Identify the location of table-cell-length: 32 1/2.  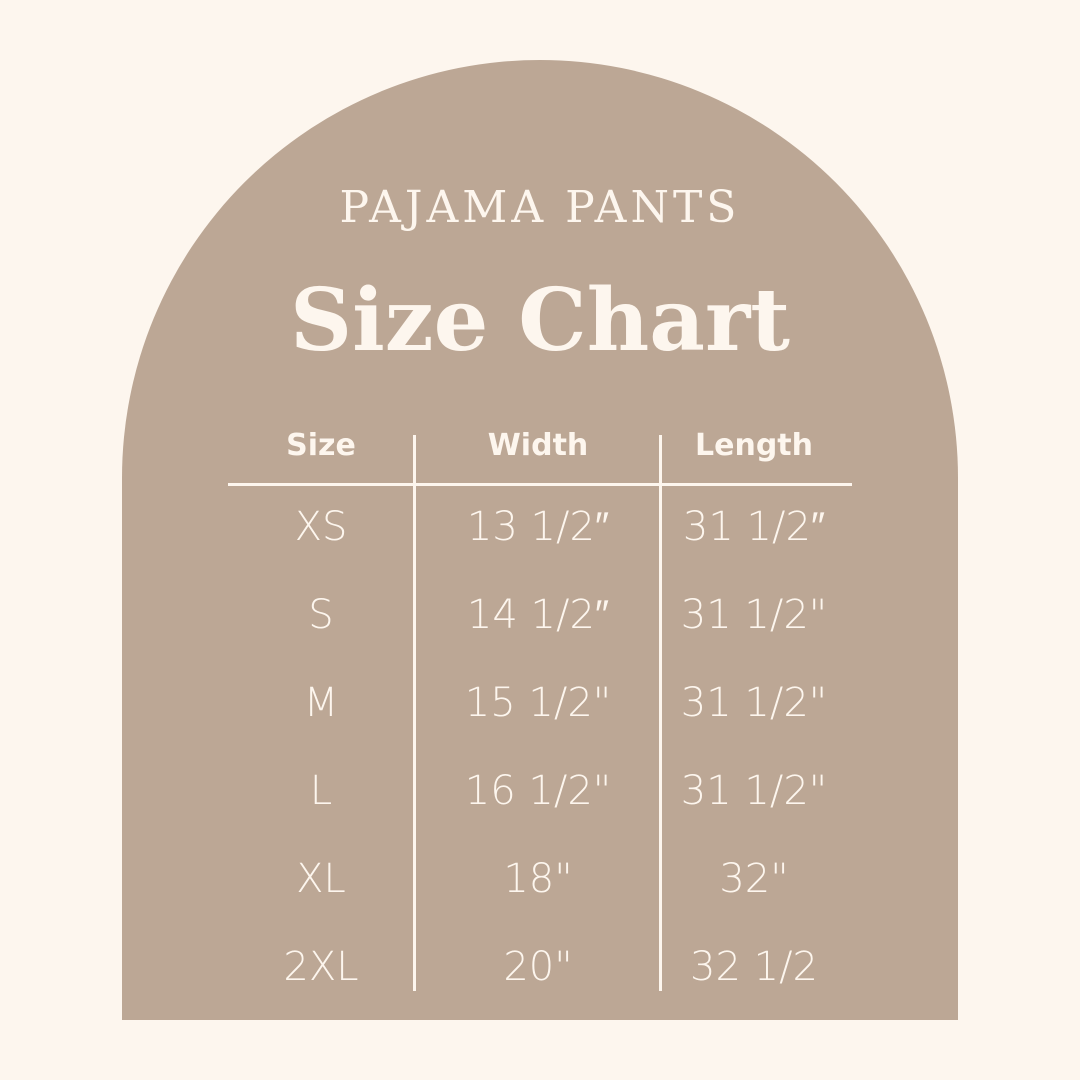
(754, 967).